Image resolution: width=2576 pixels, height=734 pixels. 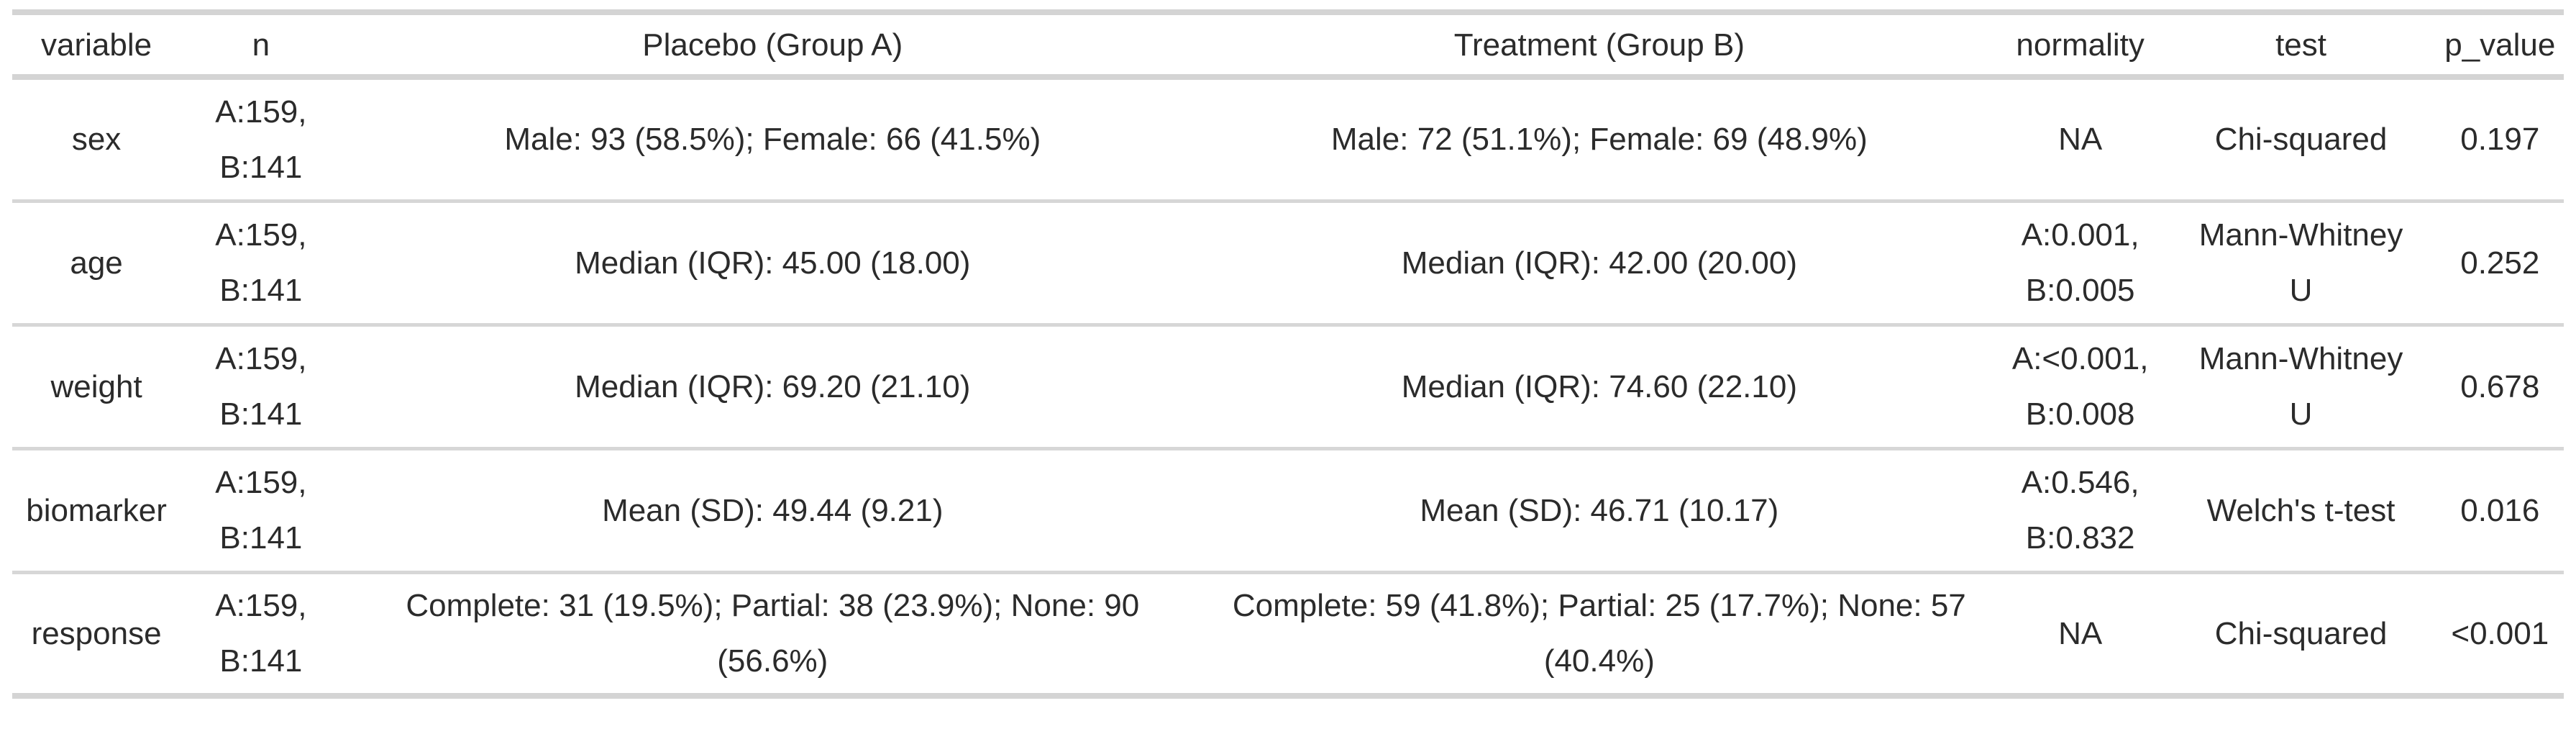 I want to click on cell-p-value: 0.252, so click(x=2500, y=264).